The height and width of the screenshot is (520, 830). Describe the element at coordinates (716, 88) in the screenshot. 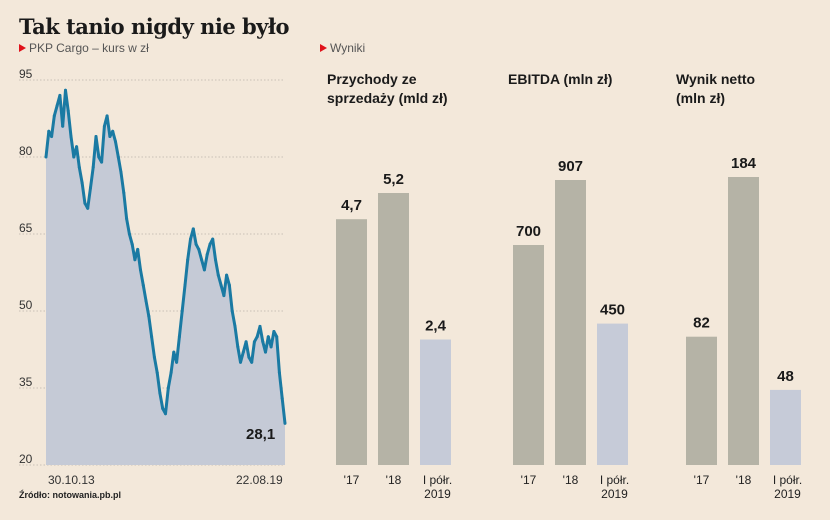

I see `net-income-panel-title: Wynik netto (mln zł)` at that location.